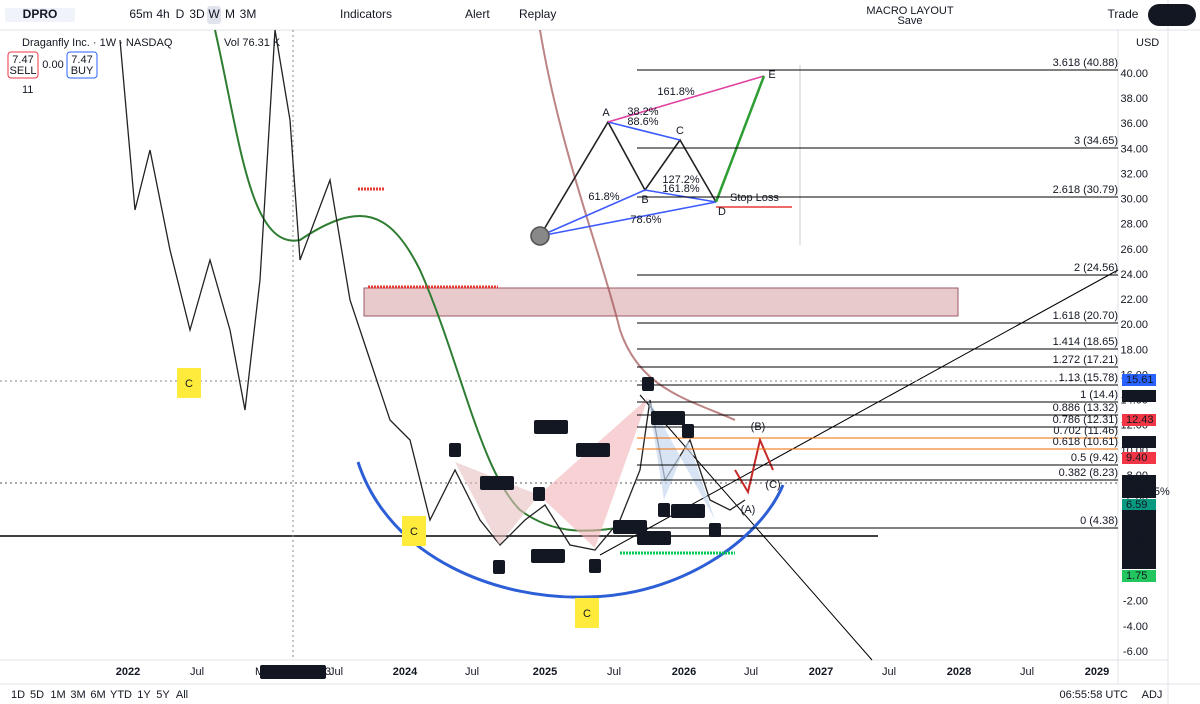  What do you see at coordinates (128, 672) in the screenshot?
I see `time-label: 2022` at bounding box center [128, 672].